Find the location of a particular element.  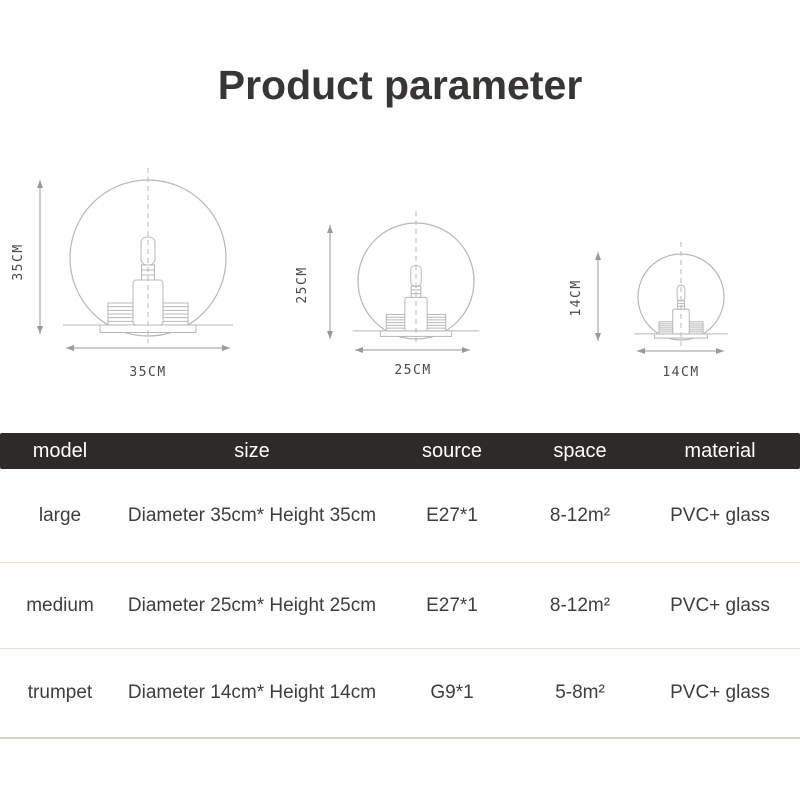

page-title: Product parameter is located at coordinates (400, 85).